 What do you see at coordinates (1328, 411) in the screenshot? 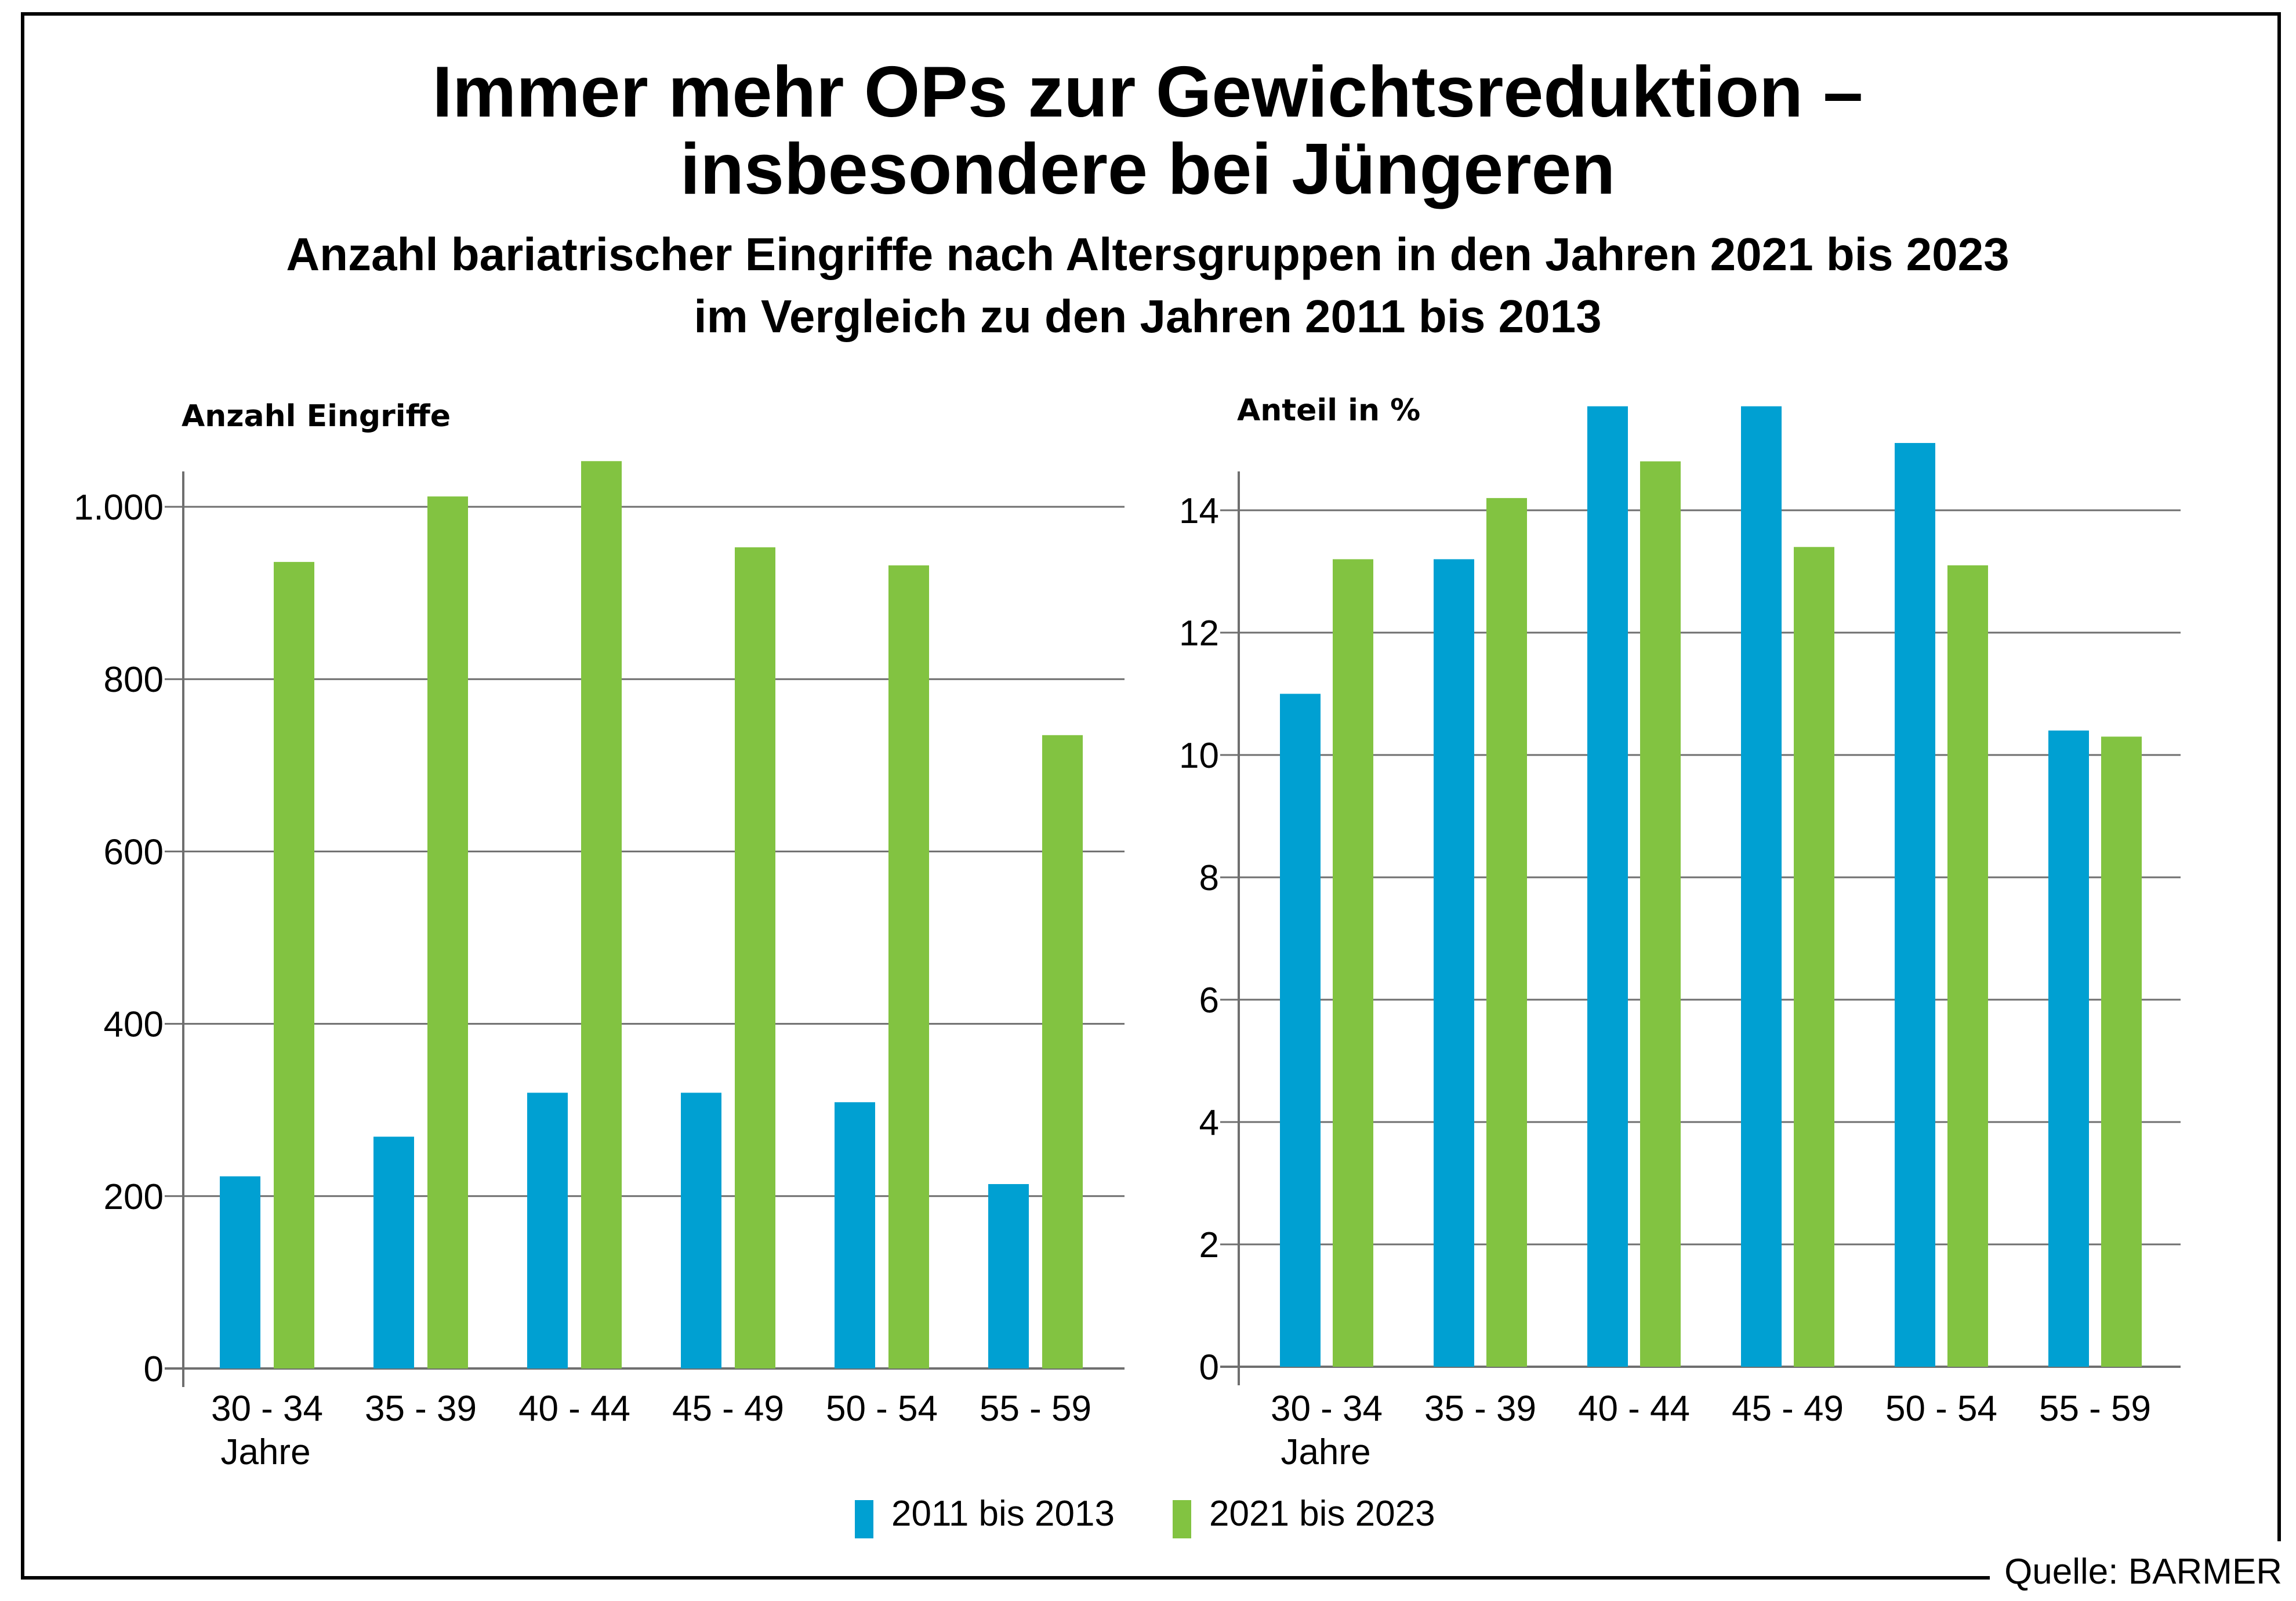
I see `y-axis-title-right: Anteil in %` at bounding box center [1328, 411].